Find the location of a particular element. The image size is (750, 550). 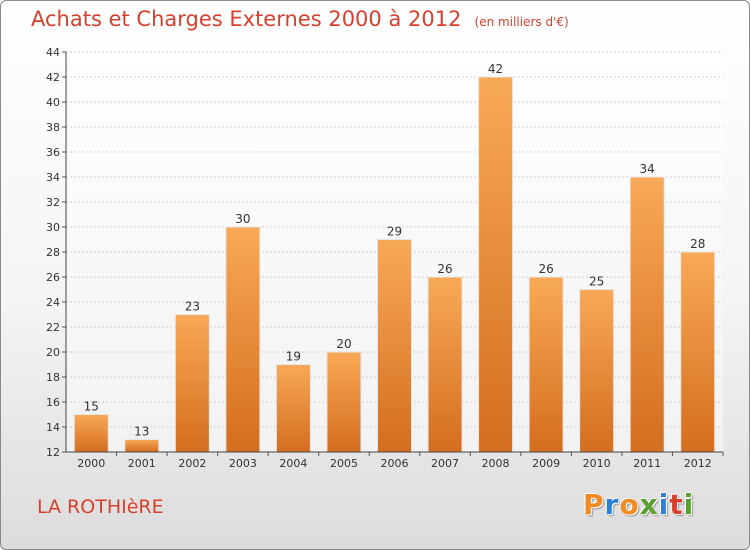

x-tick-label: 2005 is located at coordinates (344, 463).